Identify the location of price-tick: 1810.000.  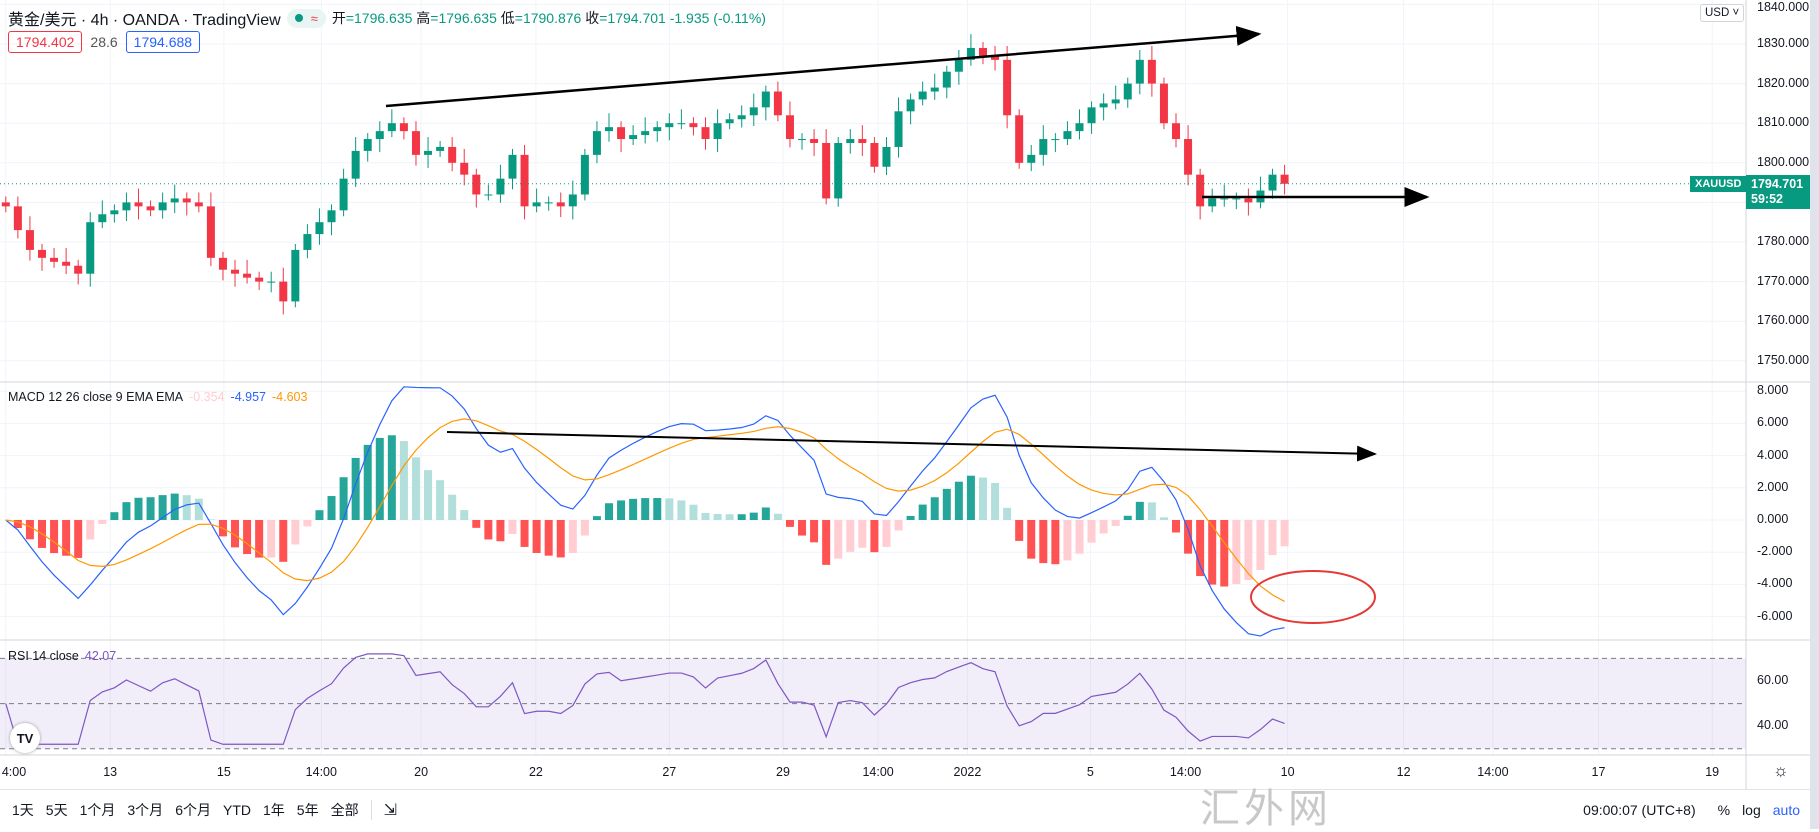
(1783, 122).